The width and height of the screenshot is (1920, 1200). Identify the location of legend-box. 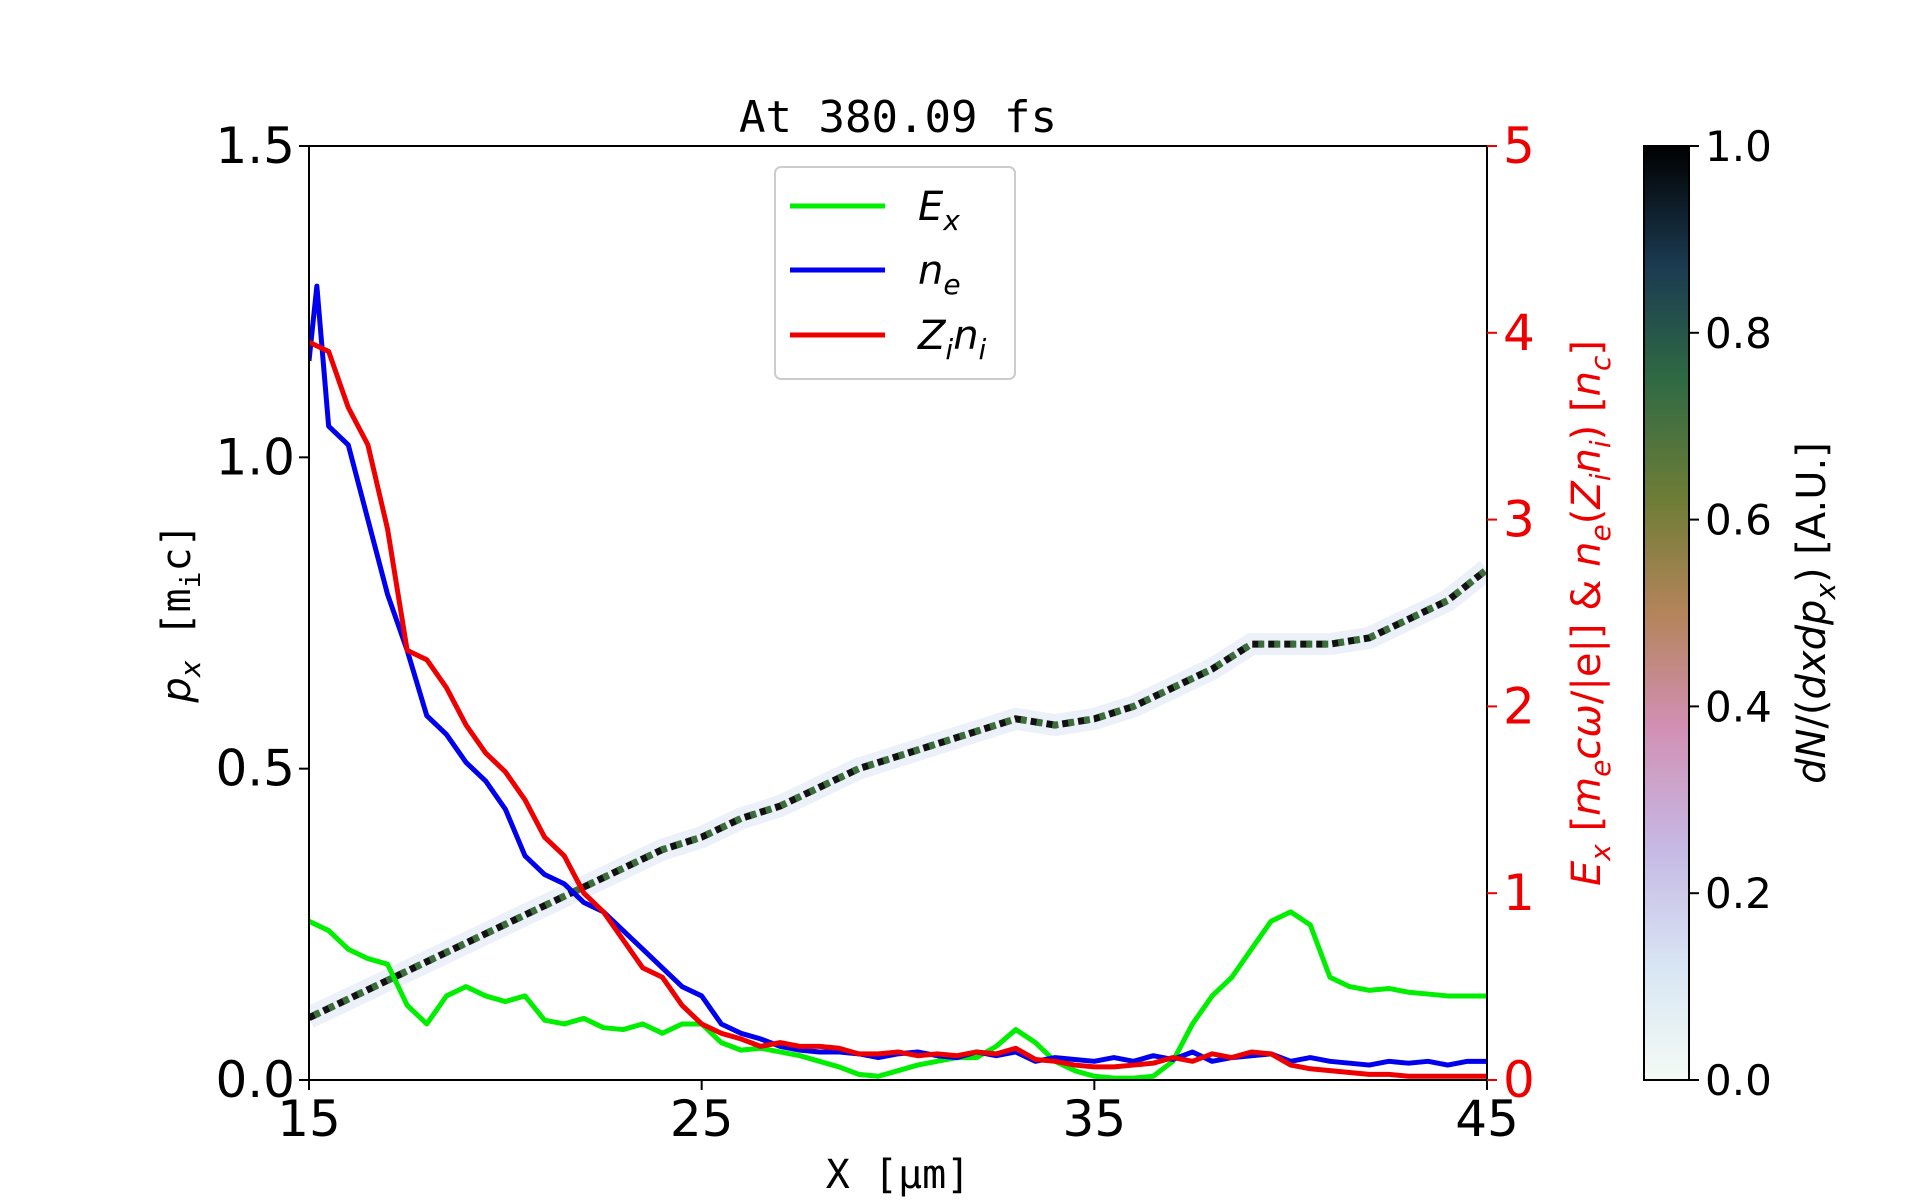
(895, 273).